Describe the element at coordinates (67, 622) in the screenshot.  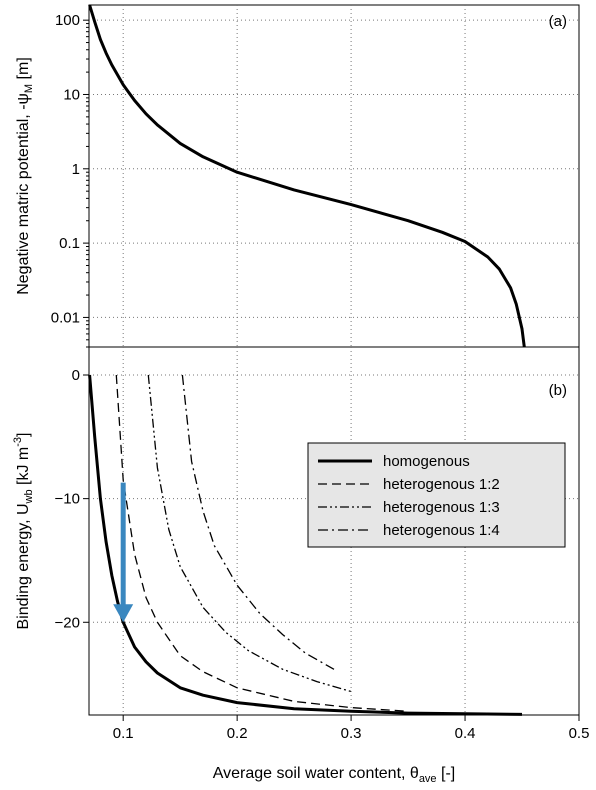
I see `y-tick-label: −20` at that location.